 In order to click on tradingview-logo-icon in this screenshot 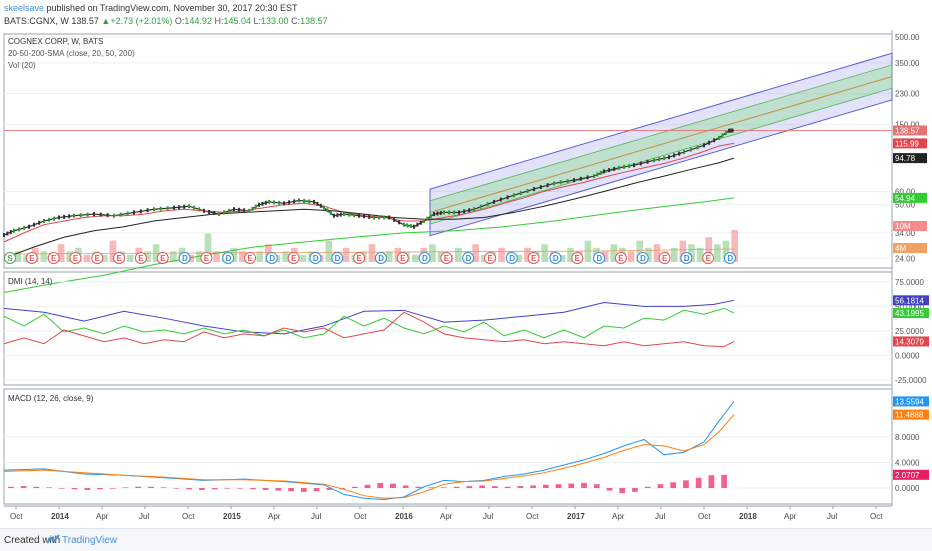, I will do `click(53, 539)`.